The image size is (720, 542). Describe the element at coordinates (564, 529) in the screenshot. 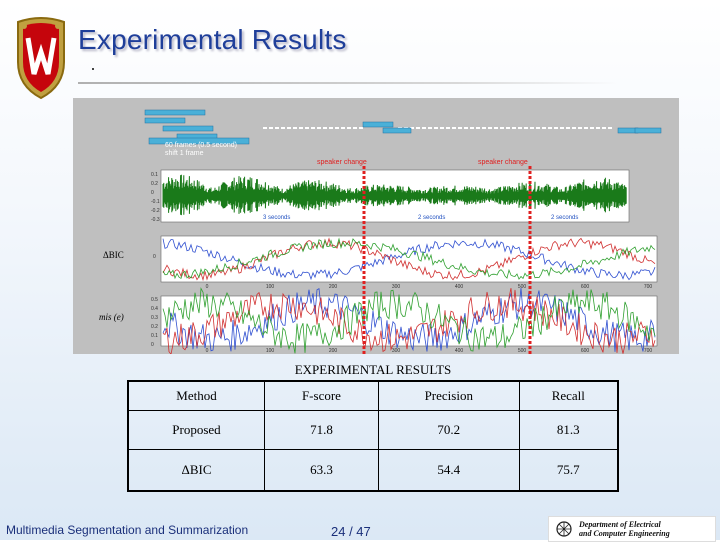

I see `department-emblem-icon` at that location.